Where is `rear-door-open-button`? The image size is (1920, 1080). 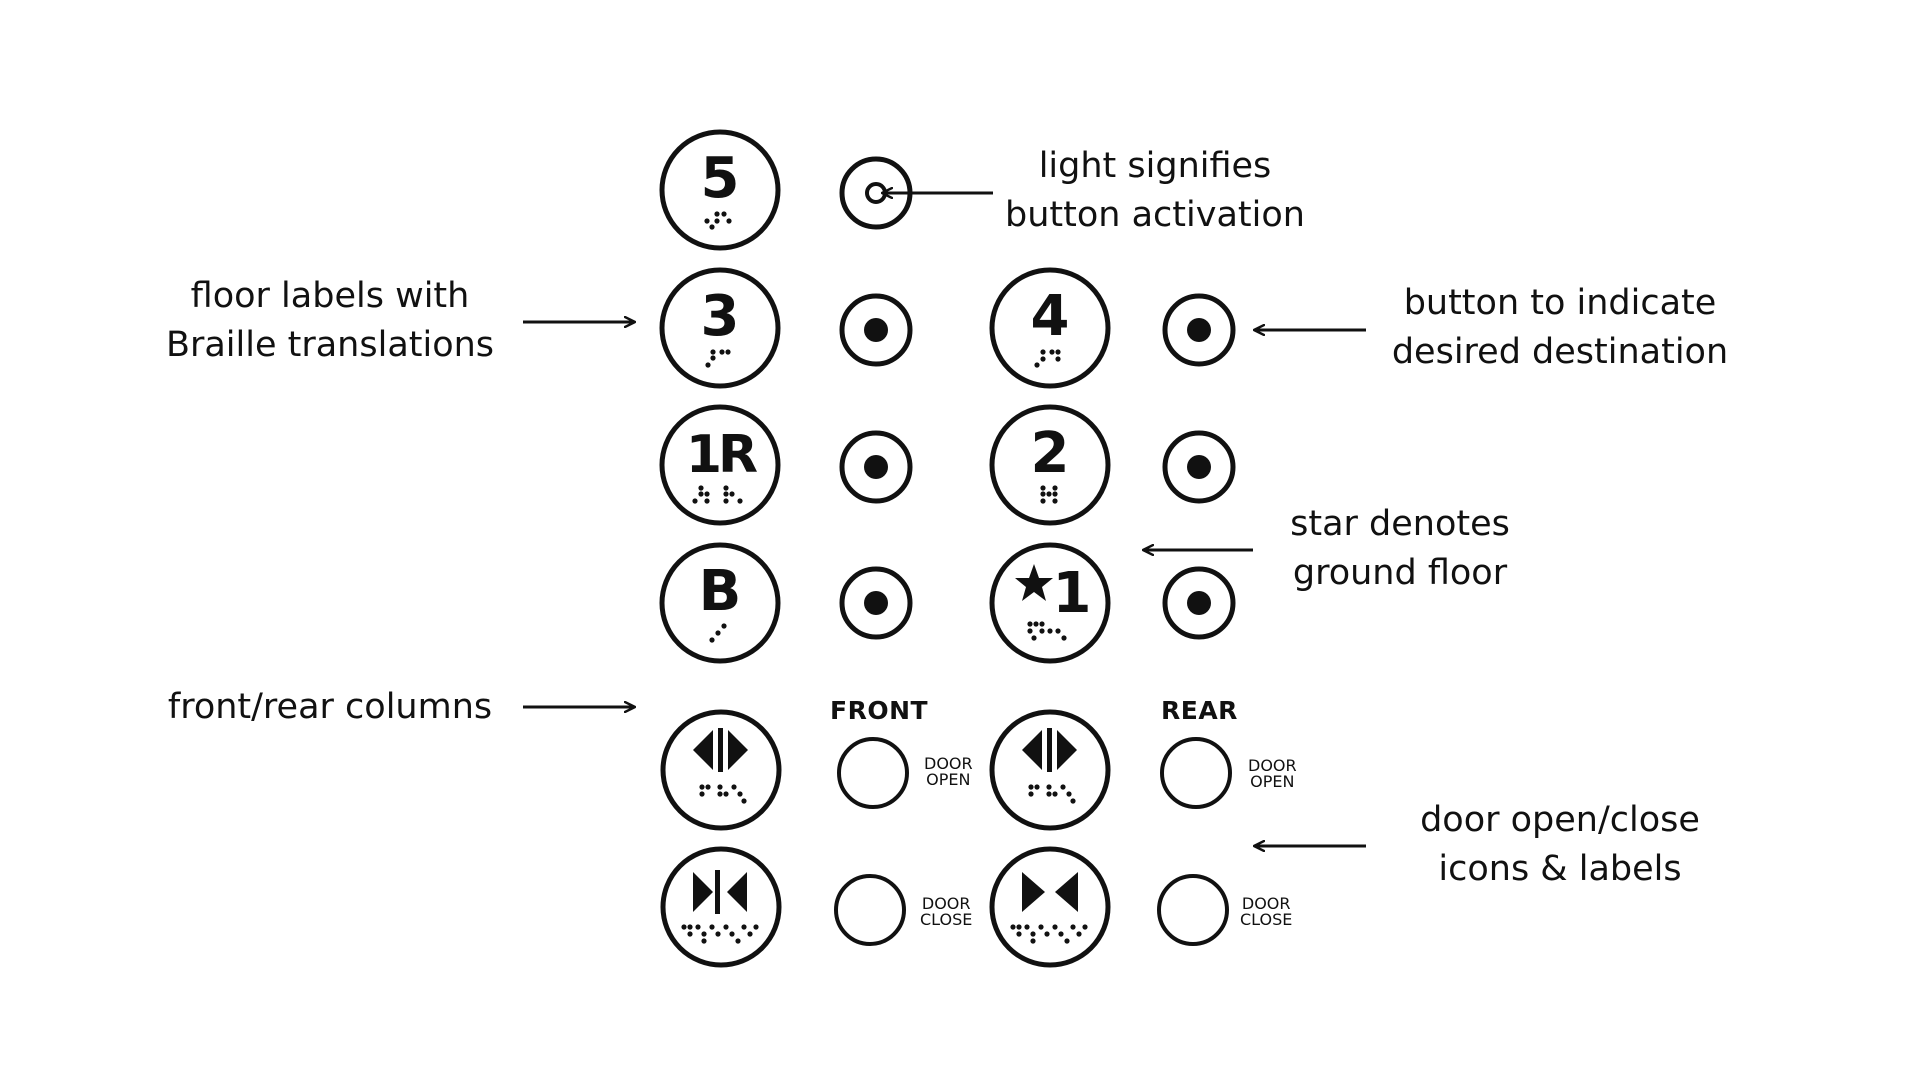 rear-door-open-button is located at coordinates (1196, 773).